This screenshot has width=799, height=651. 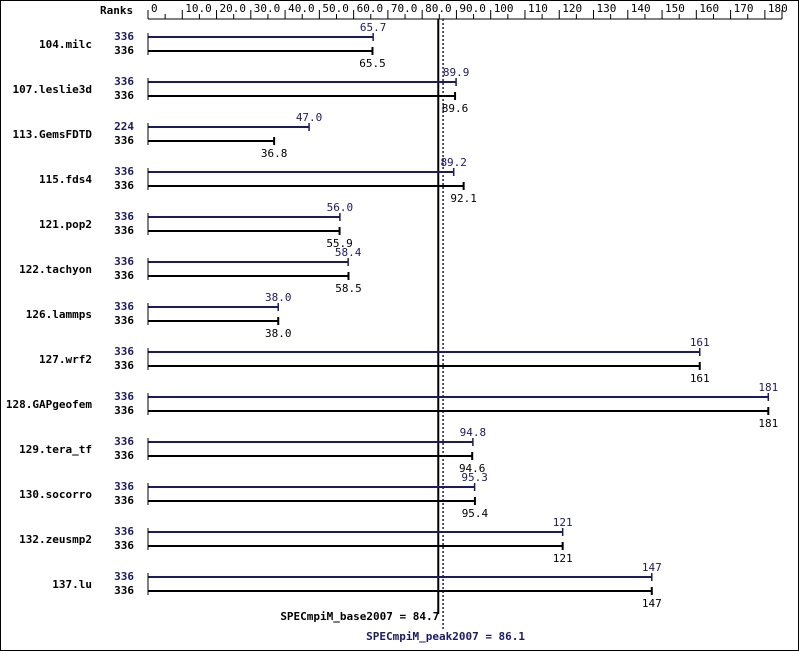 I want to click on axis-tick-label: 150, so click(x=675, y=8).